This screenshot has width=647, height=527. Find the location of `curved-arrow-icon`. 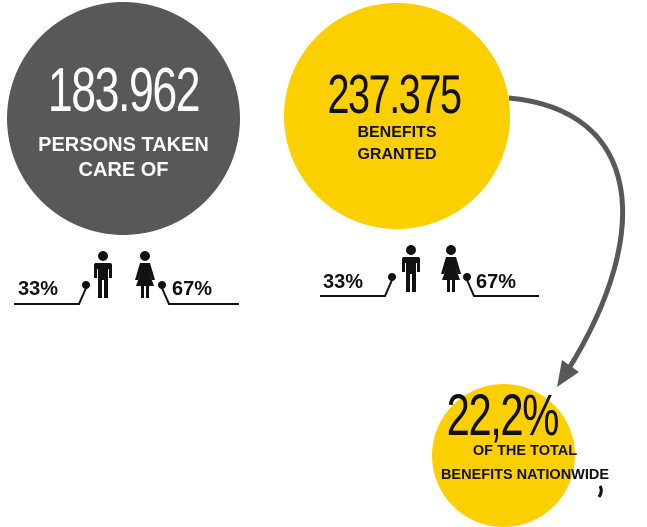

curved-arrow-icon is located at coordinates (567, 241).